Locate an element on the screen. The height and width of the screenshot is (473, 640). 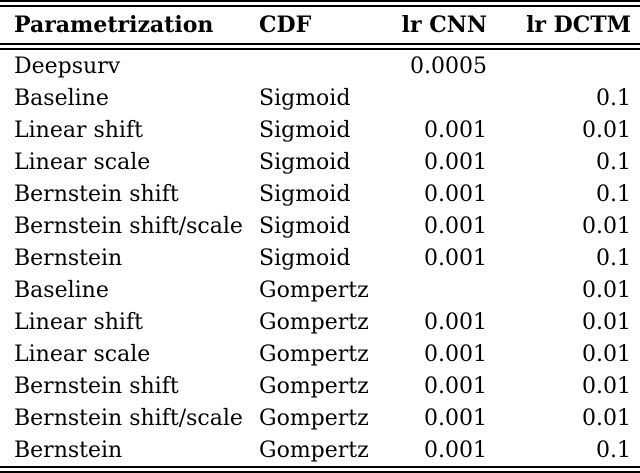
table-row: Baseline Sigmoid 0.1 is located at coordinates (320, 98).